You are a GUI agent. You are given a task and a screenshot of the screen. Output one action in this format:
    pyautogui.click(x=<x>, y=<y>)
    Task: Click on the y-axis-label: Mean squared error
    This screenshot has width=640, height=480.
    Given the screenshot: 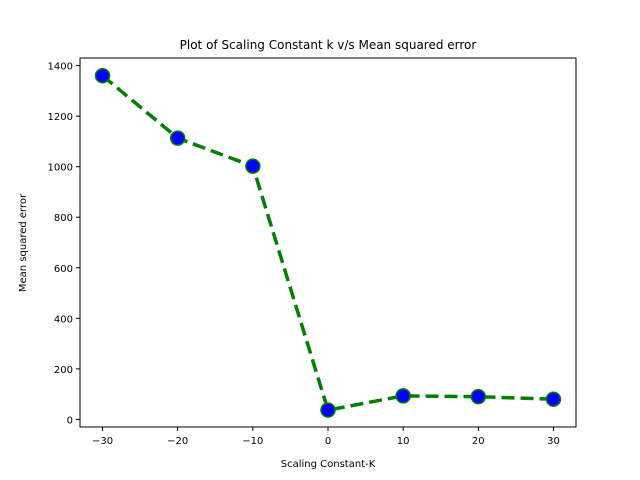 What is the action you would take?
    pyautogui.click(x=23, y=242)
    